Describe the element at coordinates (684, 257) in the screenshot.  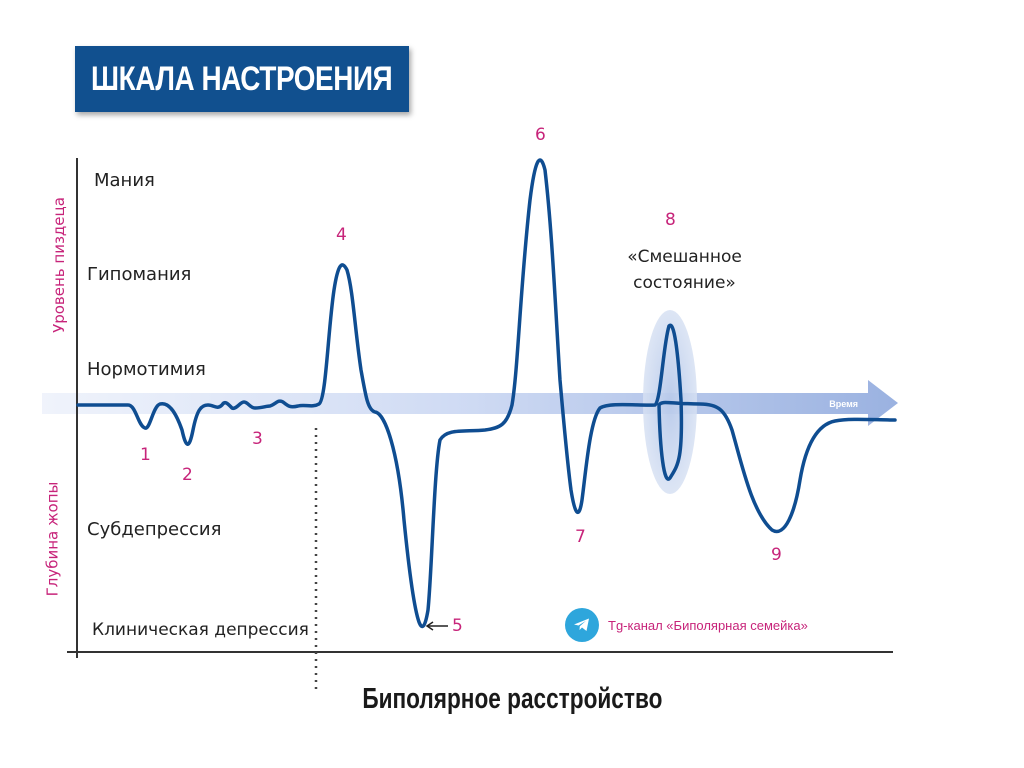
I see `mixed-state-line1: «Смешанное` at that location.